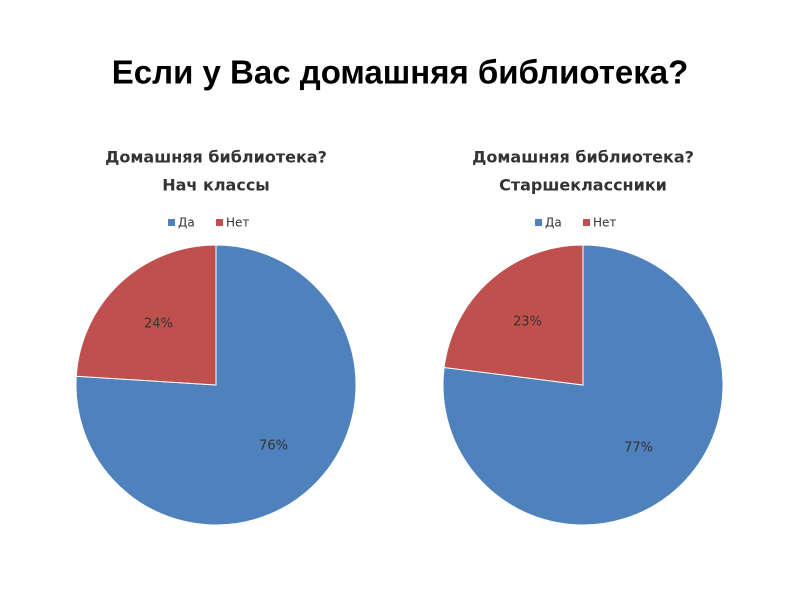  Describe the element at coordinates (158, 323) in the screenshot. I see `value-label: 24%` at that location.